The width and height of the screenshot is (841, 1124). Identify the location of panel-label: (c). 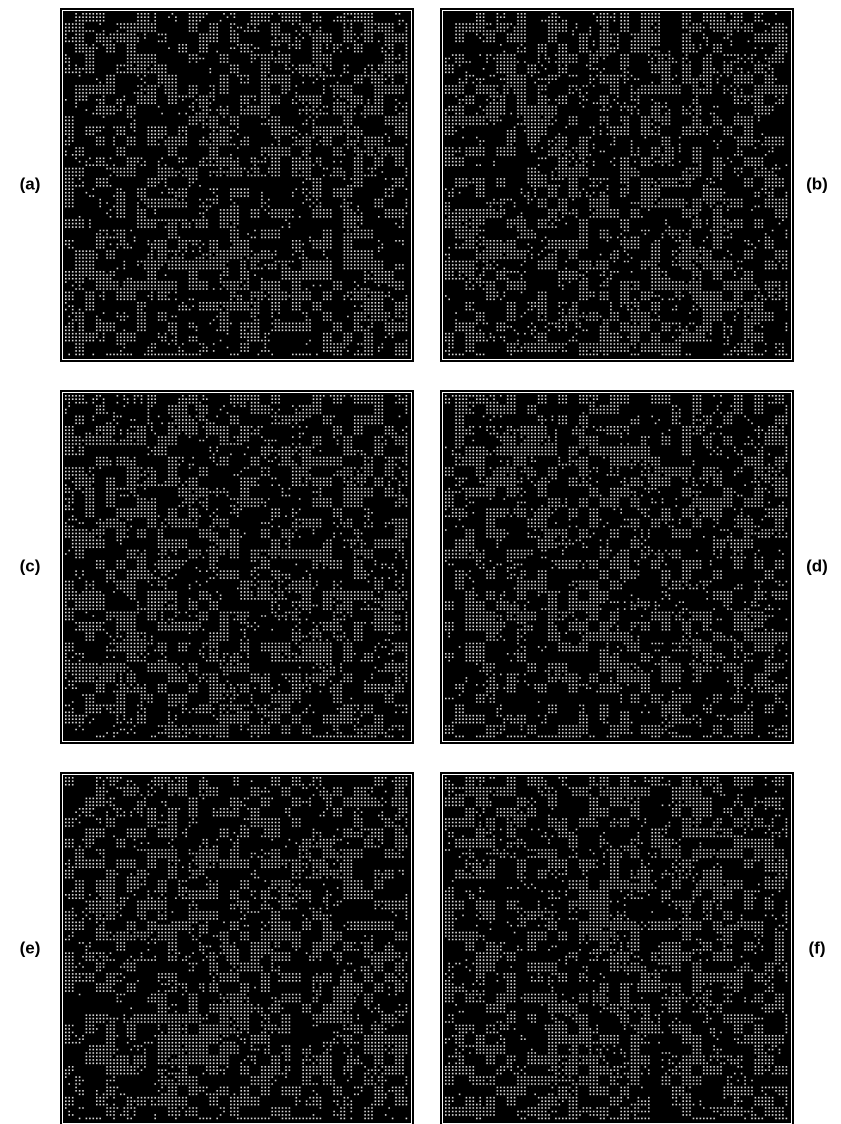
(30, 565).